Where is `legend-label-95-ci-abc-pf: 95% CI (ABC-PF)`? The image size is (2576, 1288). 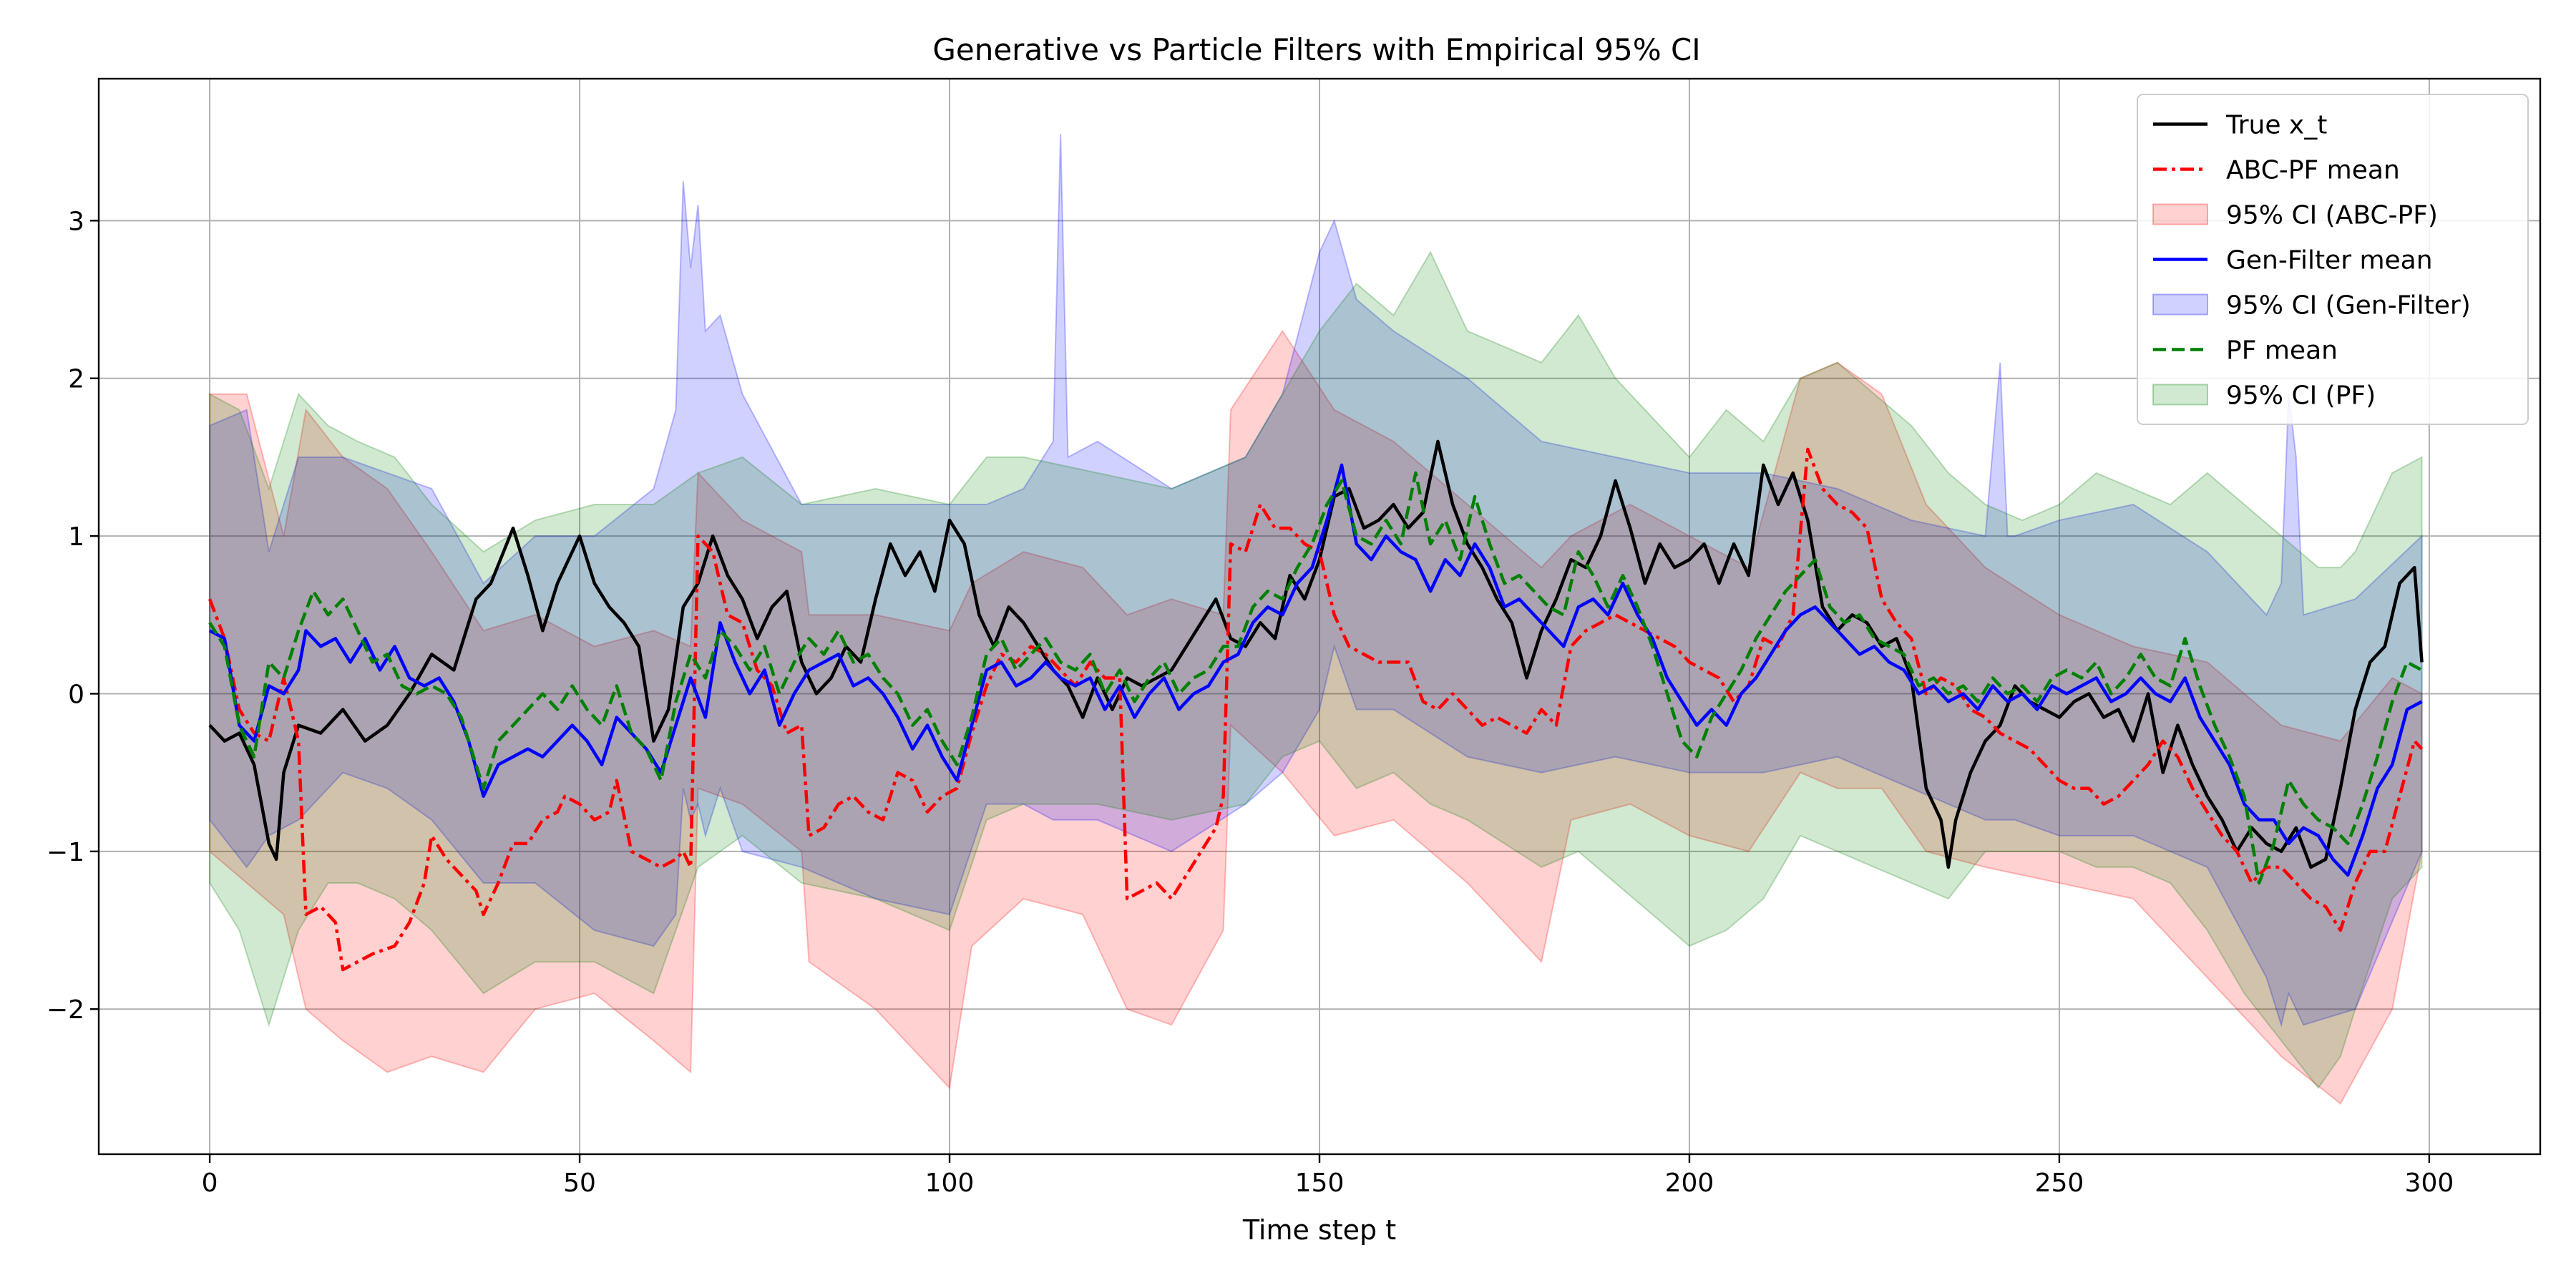 legend-label-95-ci-abc-pf: 95% CI (ABC-PF) is located at coordinates (2332, 215).